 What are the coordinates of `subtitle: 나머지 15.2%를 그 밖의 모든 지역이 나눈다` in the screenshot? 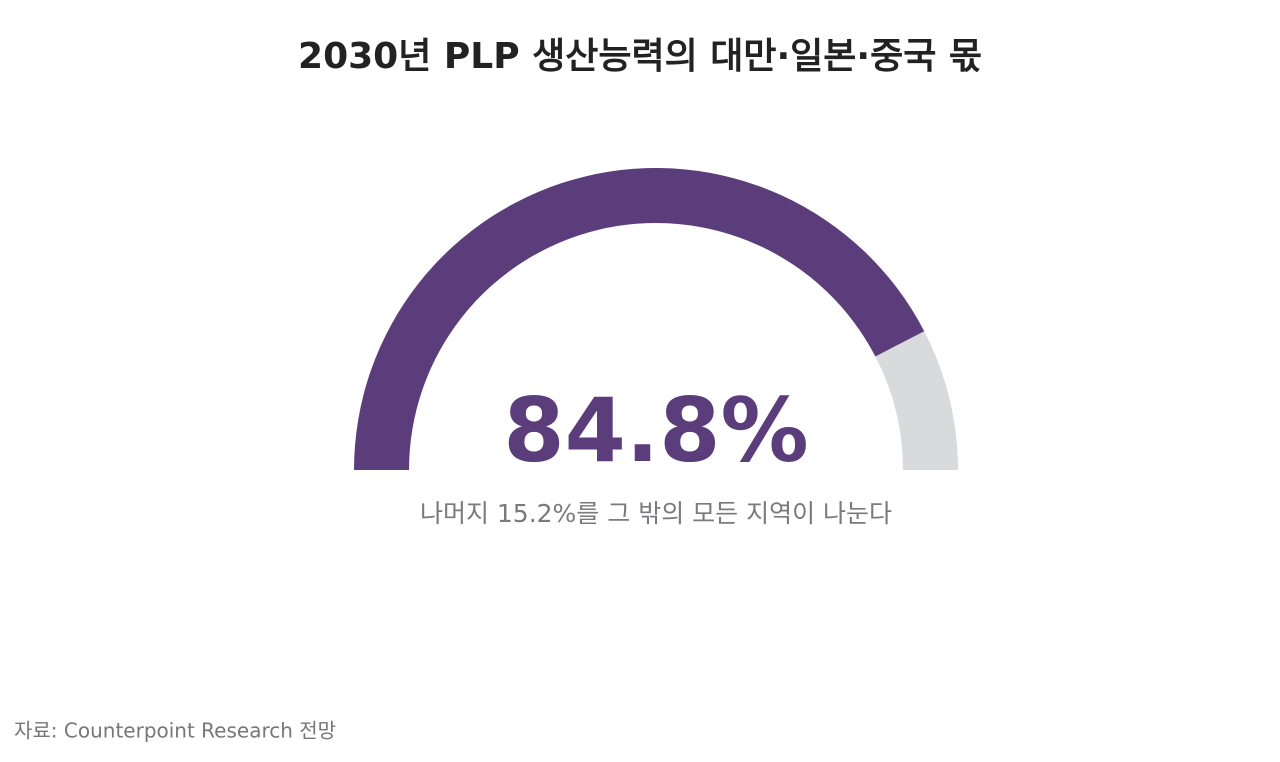 It's located at (656, 513).